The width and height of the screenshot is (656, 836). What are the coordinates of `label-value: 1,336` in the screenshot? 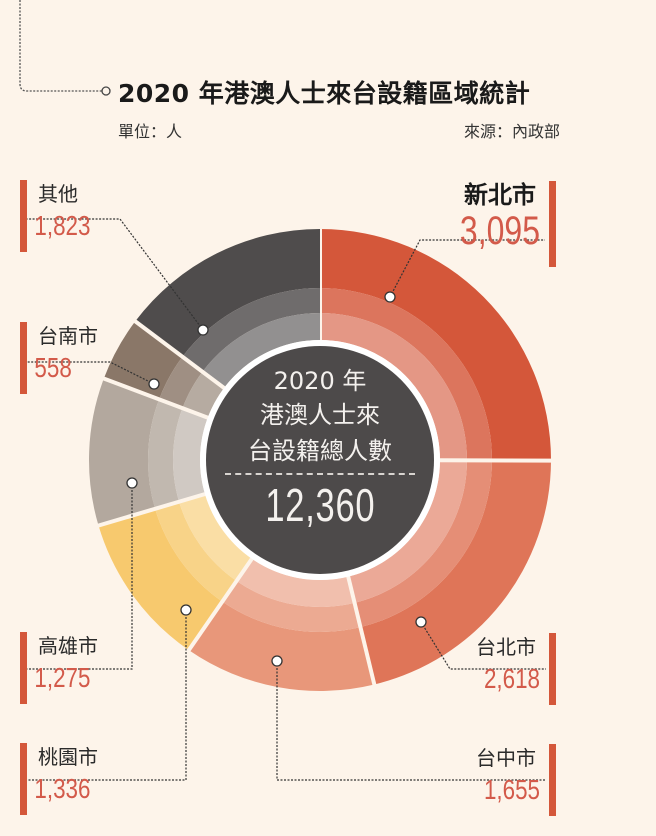 It's located at (62, 788).